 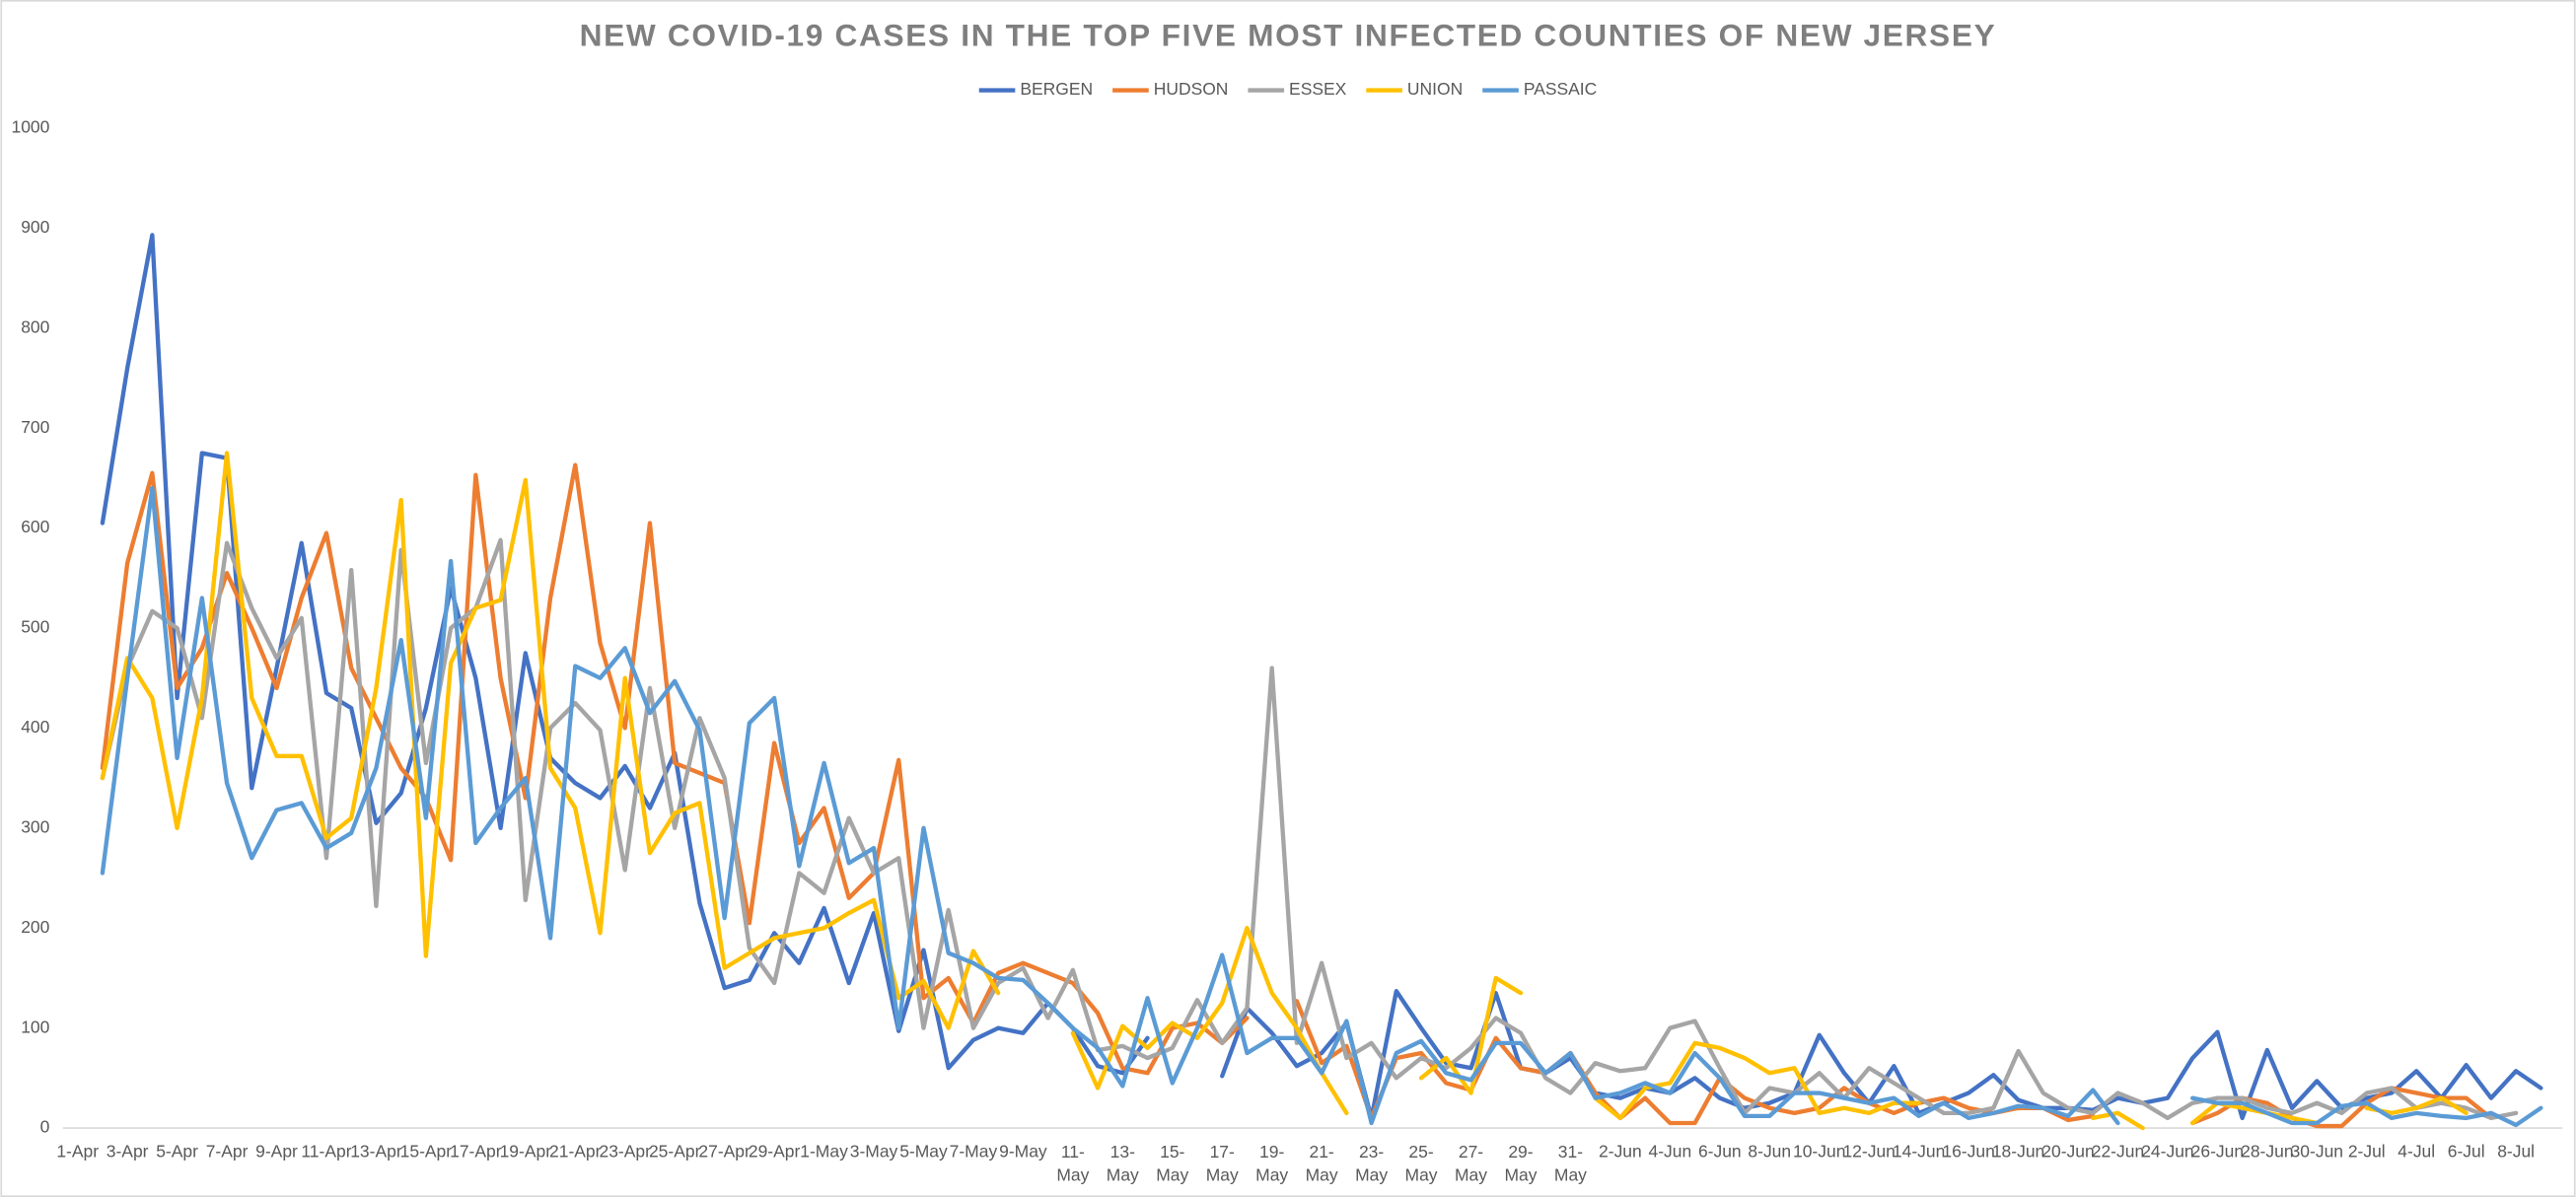 I want to click on x-tick-label-line: 31-, so click(x=1570, y=1152).